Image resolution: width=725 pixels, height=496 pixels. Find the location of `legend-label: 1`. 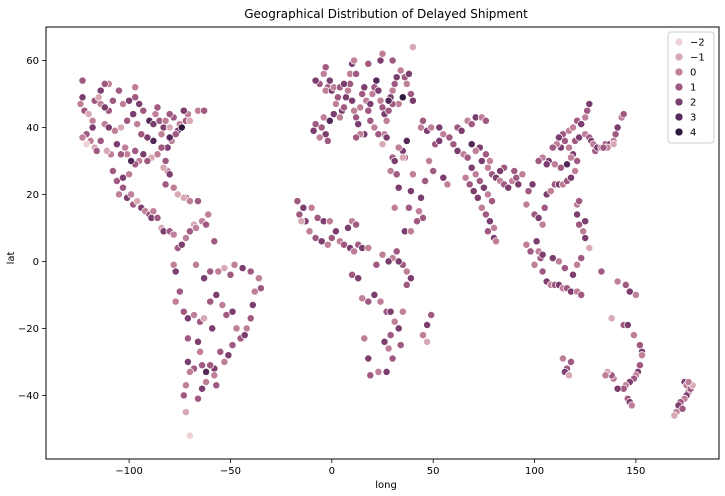

legend-label: 1 is located at coordinates (693, 88).